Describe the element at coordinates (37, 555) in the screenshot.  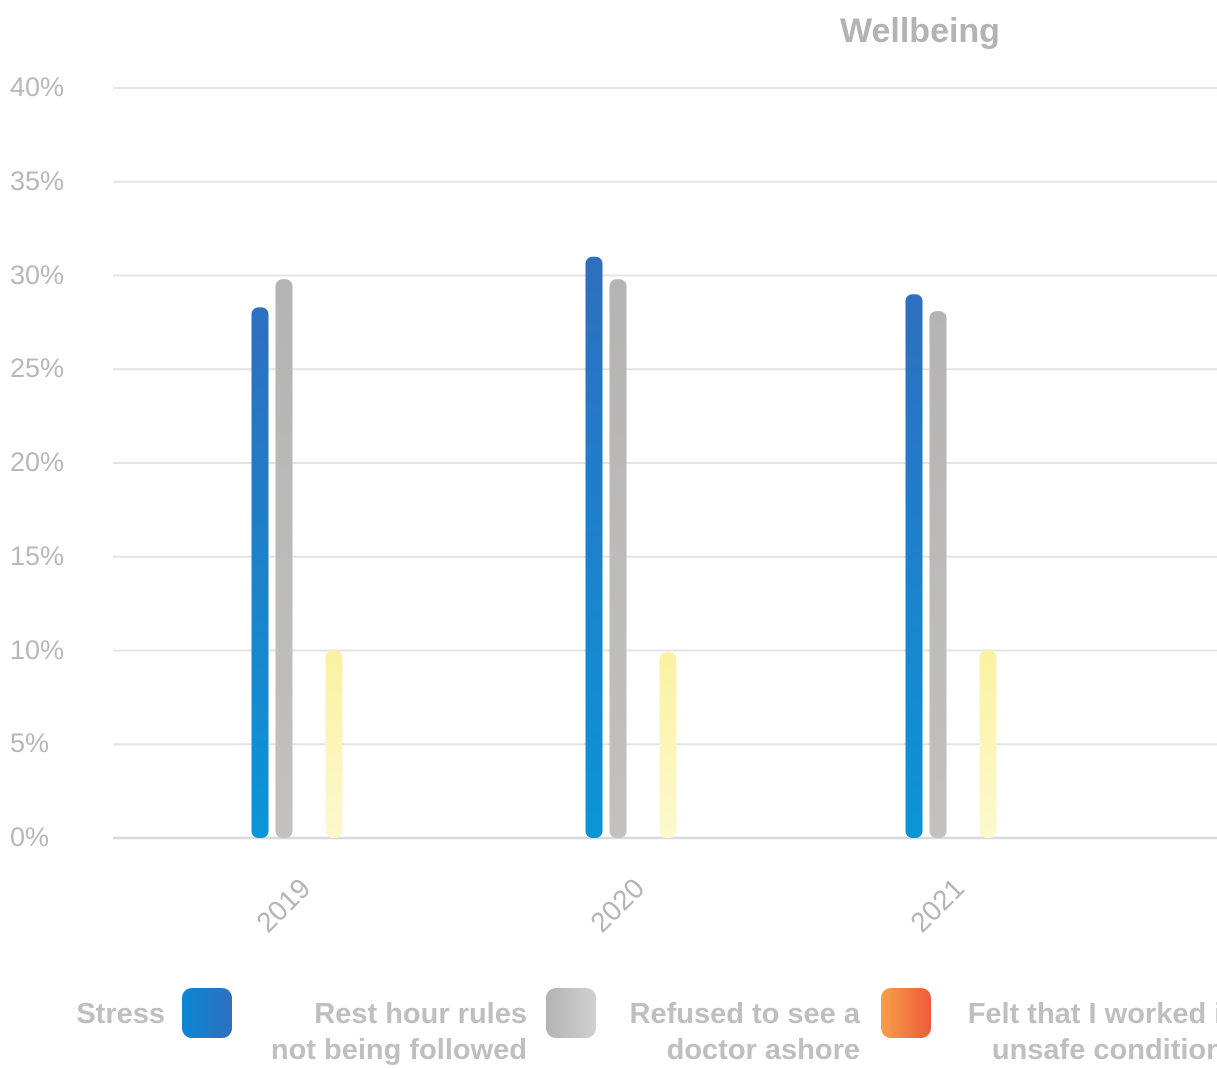
I see `y-tick-label: 15%` at that location.